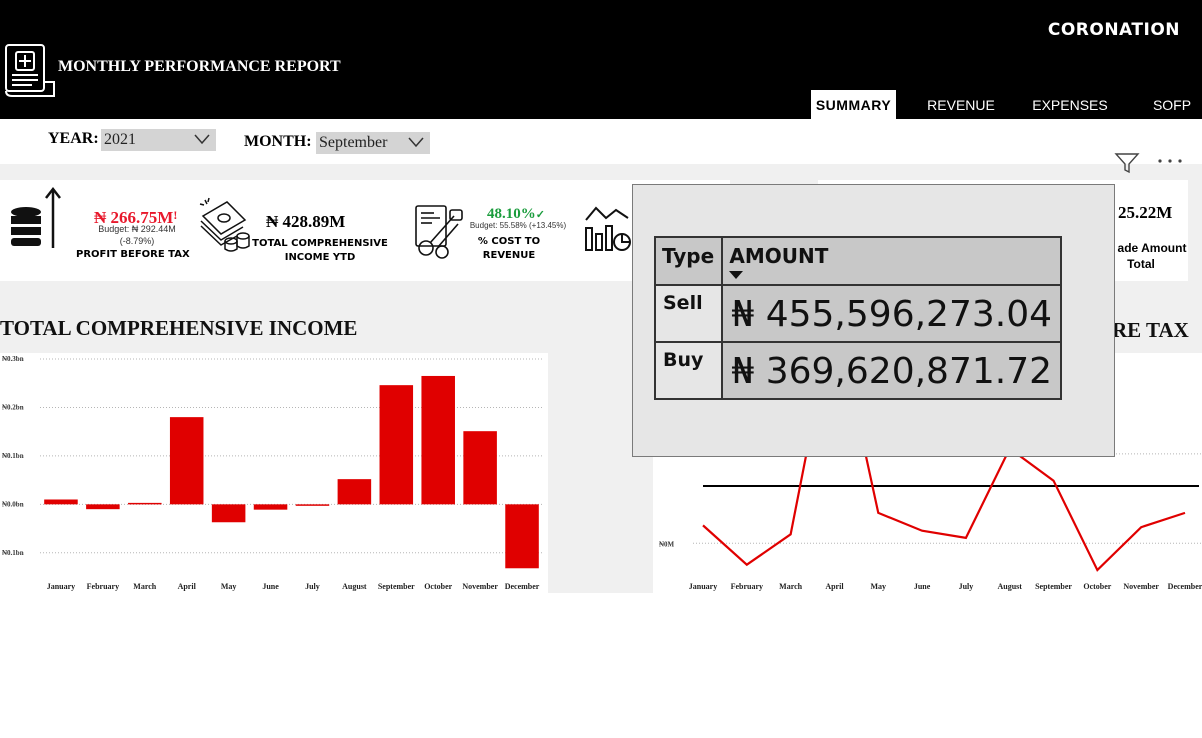 This screenshot has height=738, width=1202. What do you see at coordinates (891, 313) in the screenshot?
I see `row-amount-sell: ₦ 455,596,273.04` at bounding box center [891, 313].